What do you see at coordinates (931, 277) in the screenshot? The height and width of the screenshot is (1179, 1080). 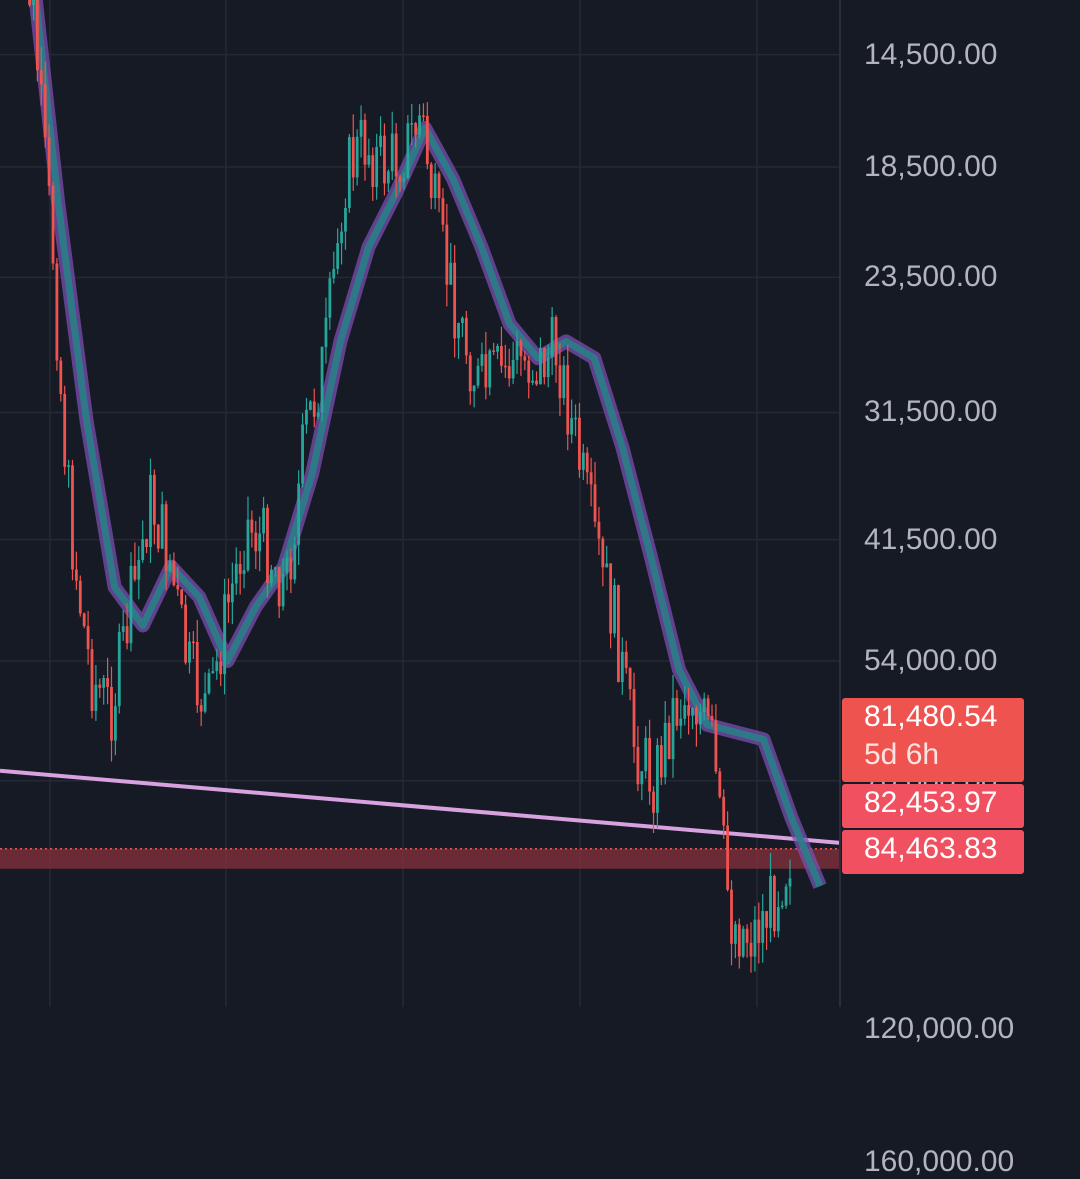 I see `price-axis-tick-label: 23,500.00` at bounding box center [931, 277].